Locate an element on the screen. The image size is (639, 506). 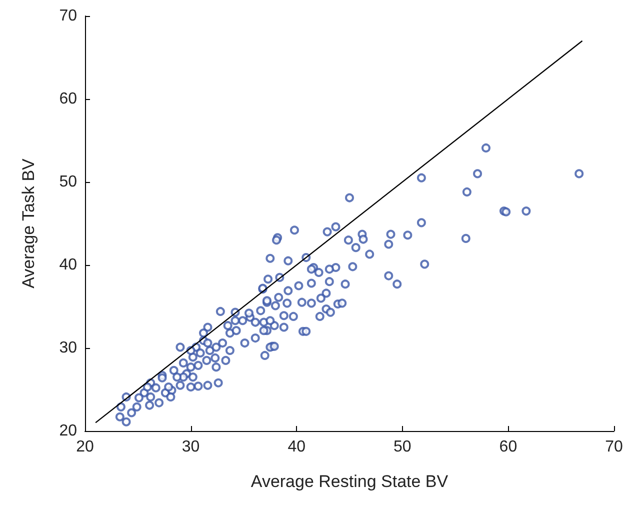
y-axis-title: Average Task BV is located at coordinates (28, 223).